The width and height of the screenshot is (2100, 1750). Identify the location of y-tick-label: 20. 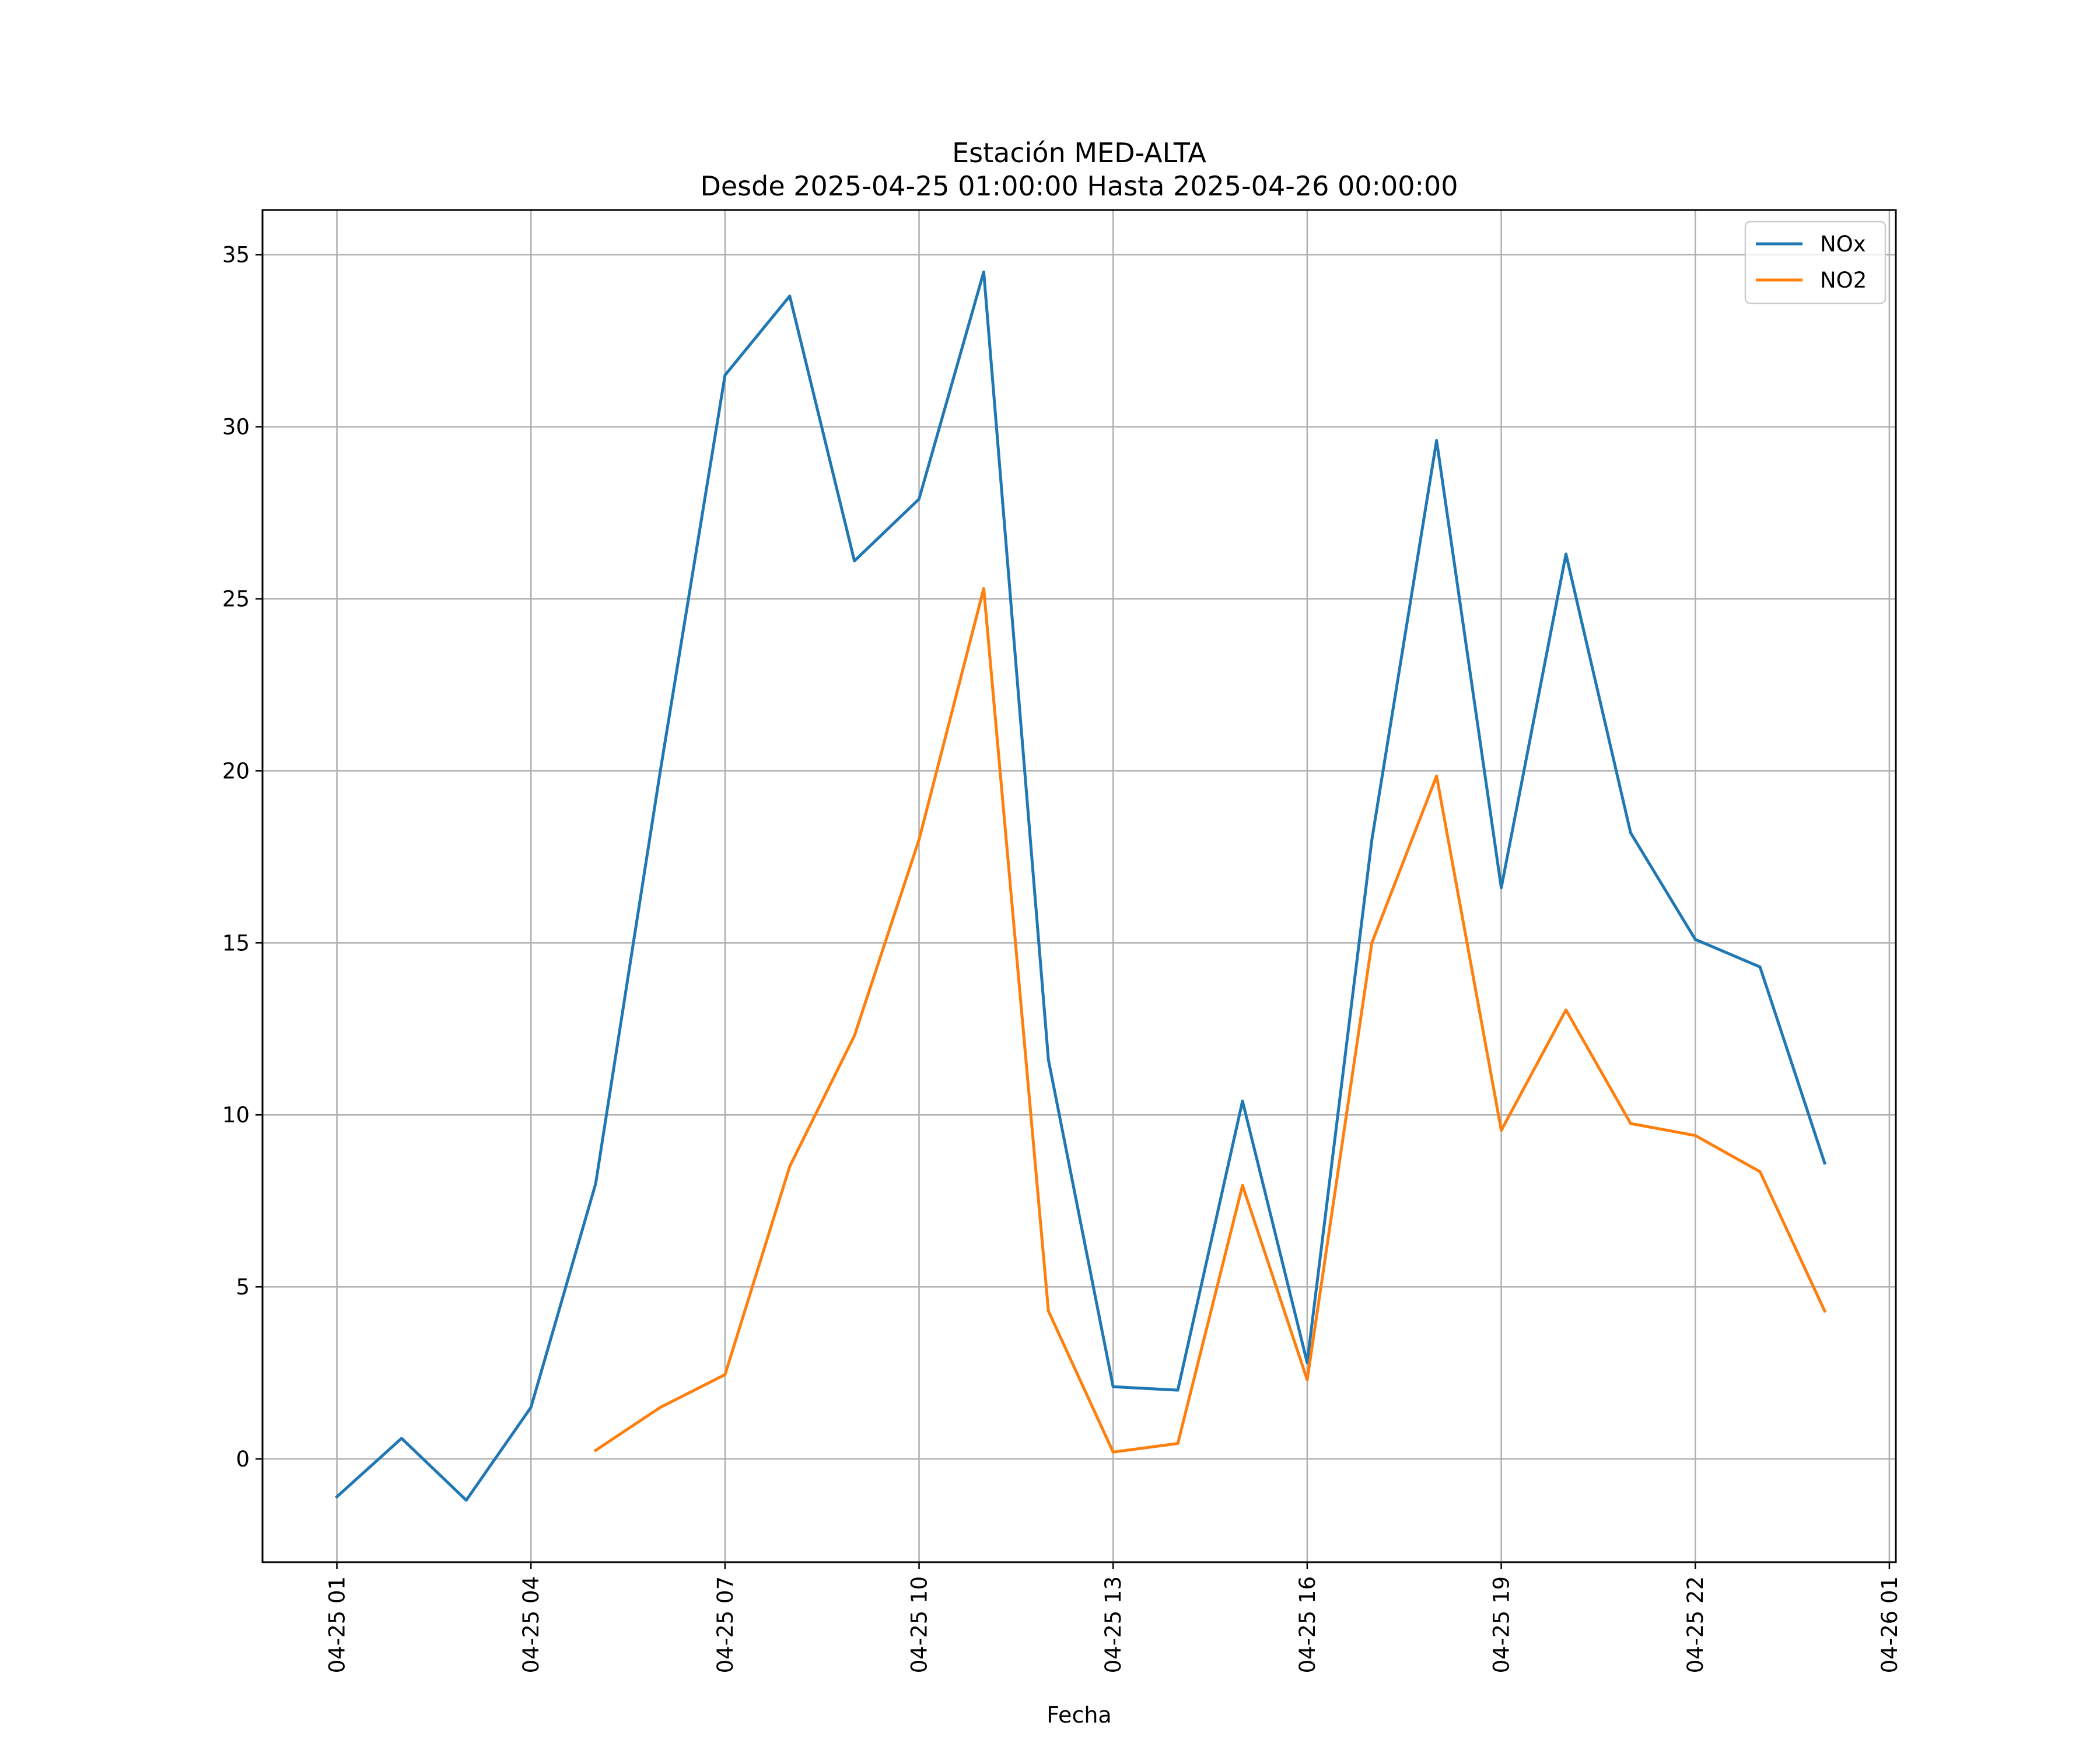
(236, 771).